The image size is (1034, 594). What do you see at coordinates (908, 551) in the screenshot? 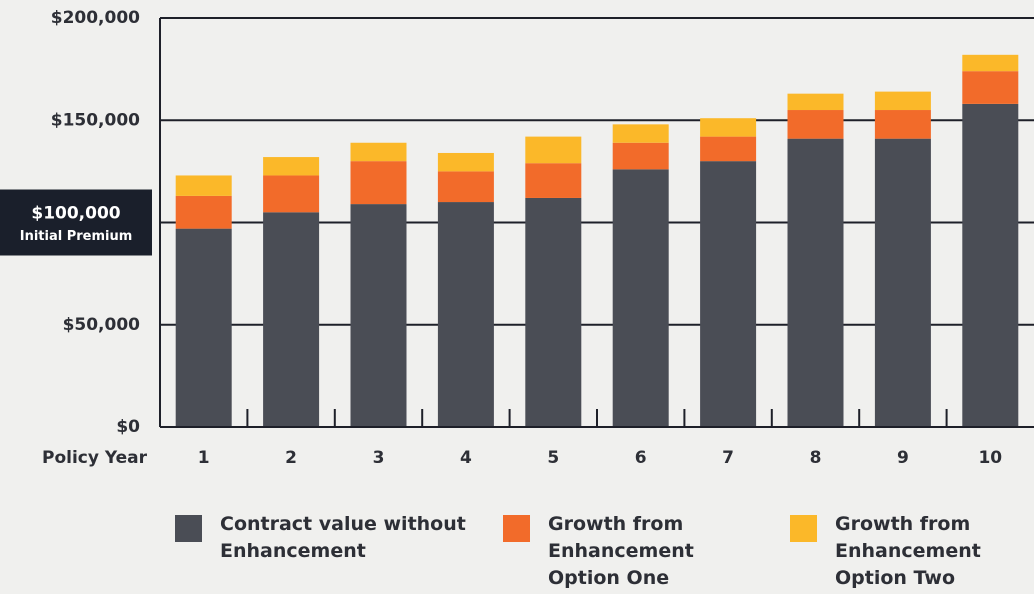
I see `legend-label: Growth from Enhancement Option Two` at bounding box center [908, 551].